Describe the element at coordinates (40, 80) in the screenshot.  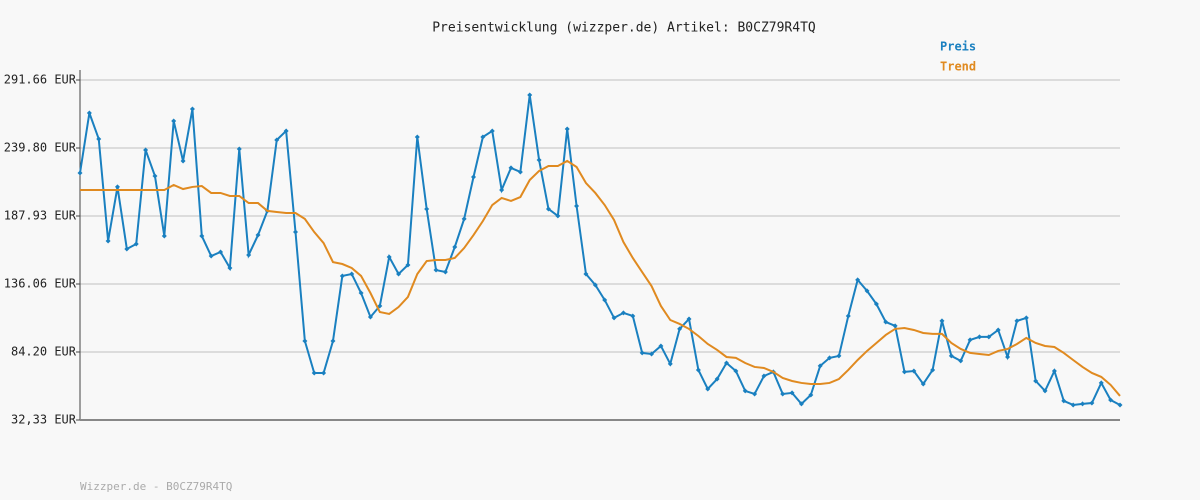
I see `y-tick-label: 291.66 EUR` at that location.